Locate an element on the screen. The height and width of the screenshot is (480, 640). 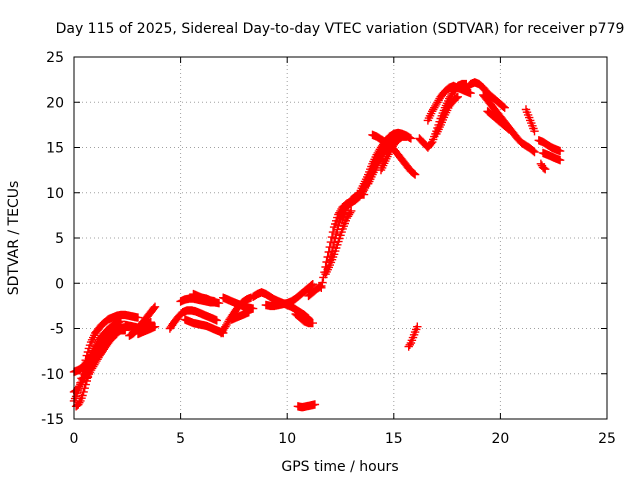
x-tick-label: 5 is located at coordinates (180, 439).